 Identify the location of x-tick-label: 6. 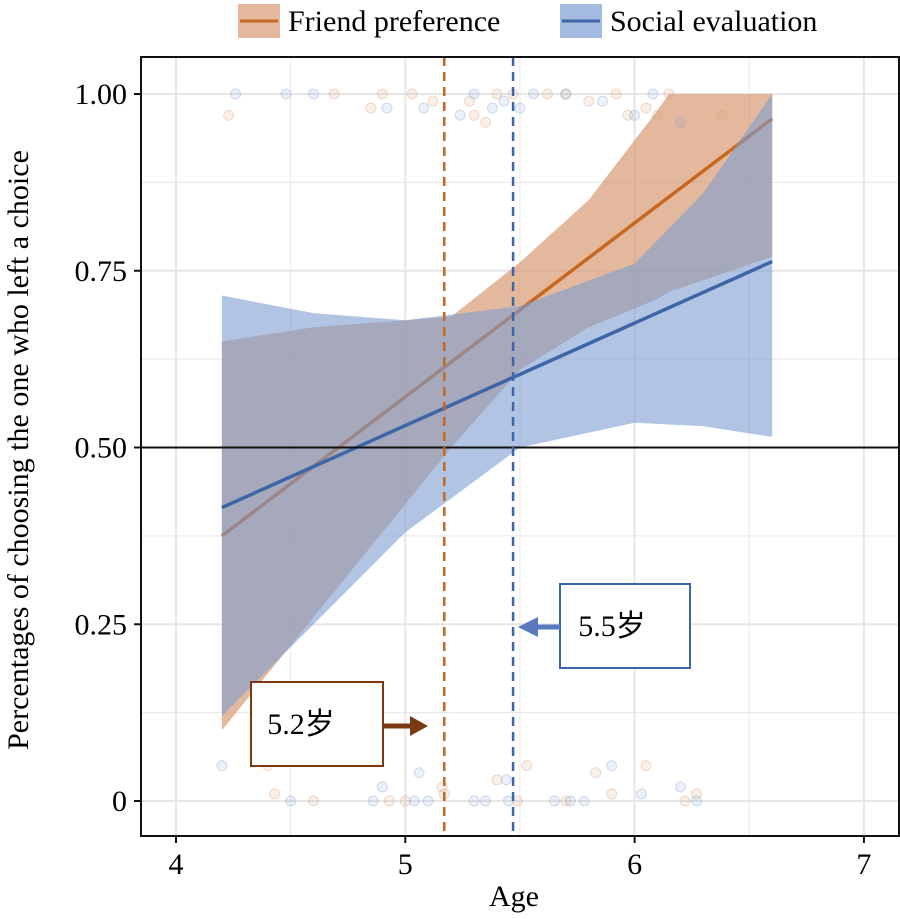
(634, 864).